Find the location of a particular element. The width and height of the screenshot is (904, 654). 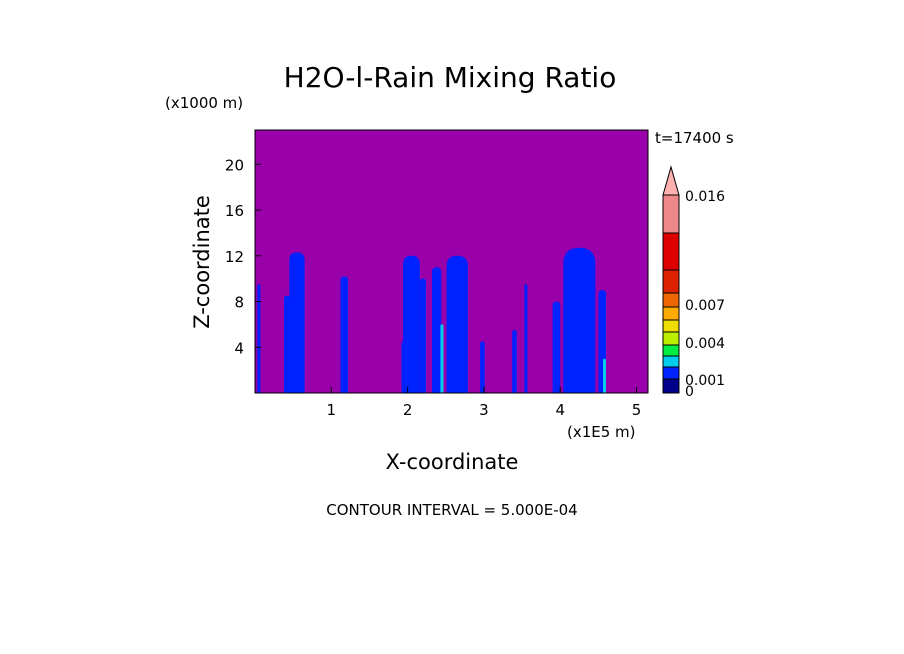

x-tick-label: 4 is located at coordinates (560, 410).